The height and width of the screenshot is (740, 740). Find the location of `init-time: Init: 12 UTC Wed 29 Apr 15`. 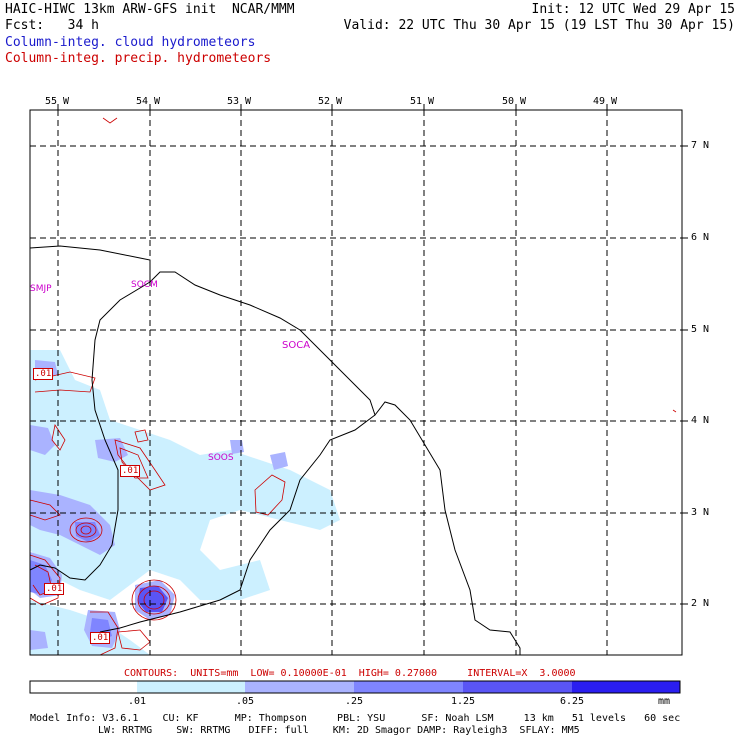

init-time: Init: 12 UTC Wed 29 Apr 15 is located at coordinates (633, 9).